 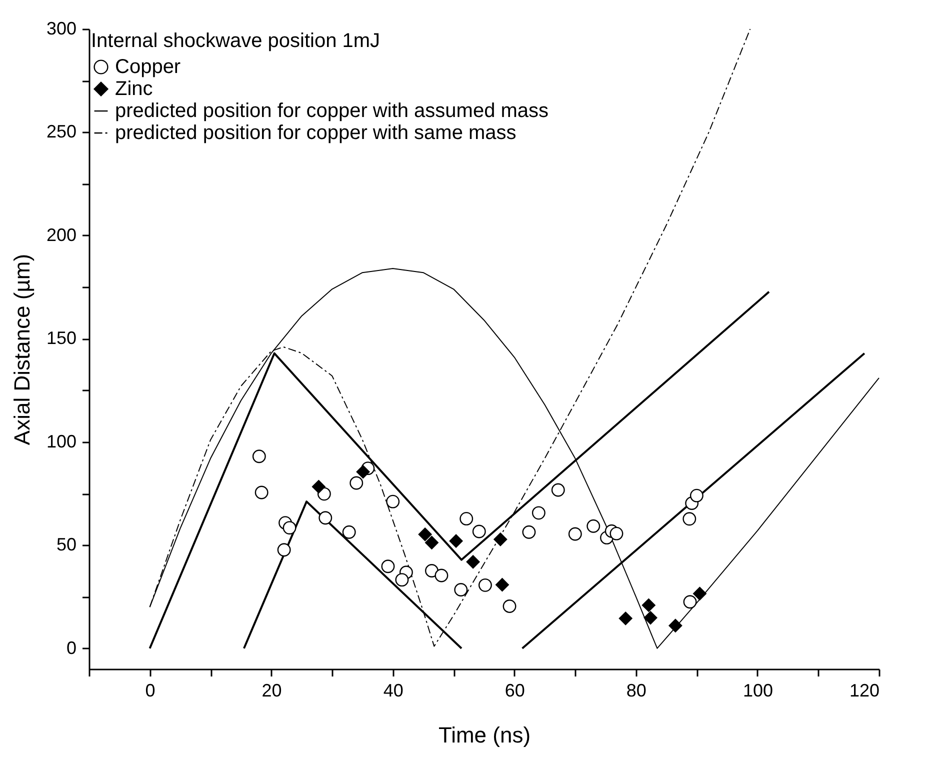 I want to click on legend-label: Zinc, so click(x=134, y=89).